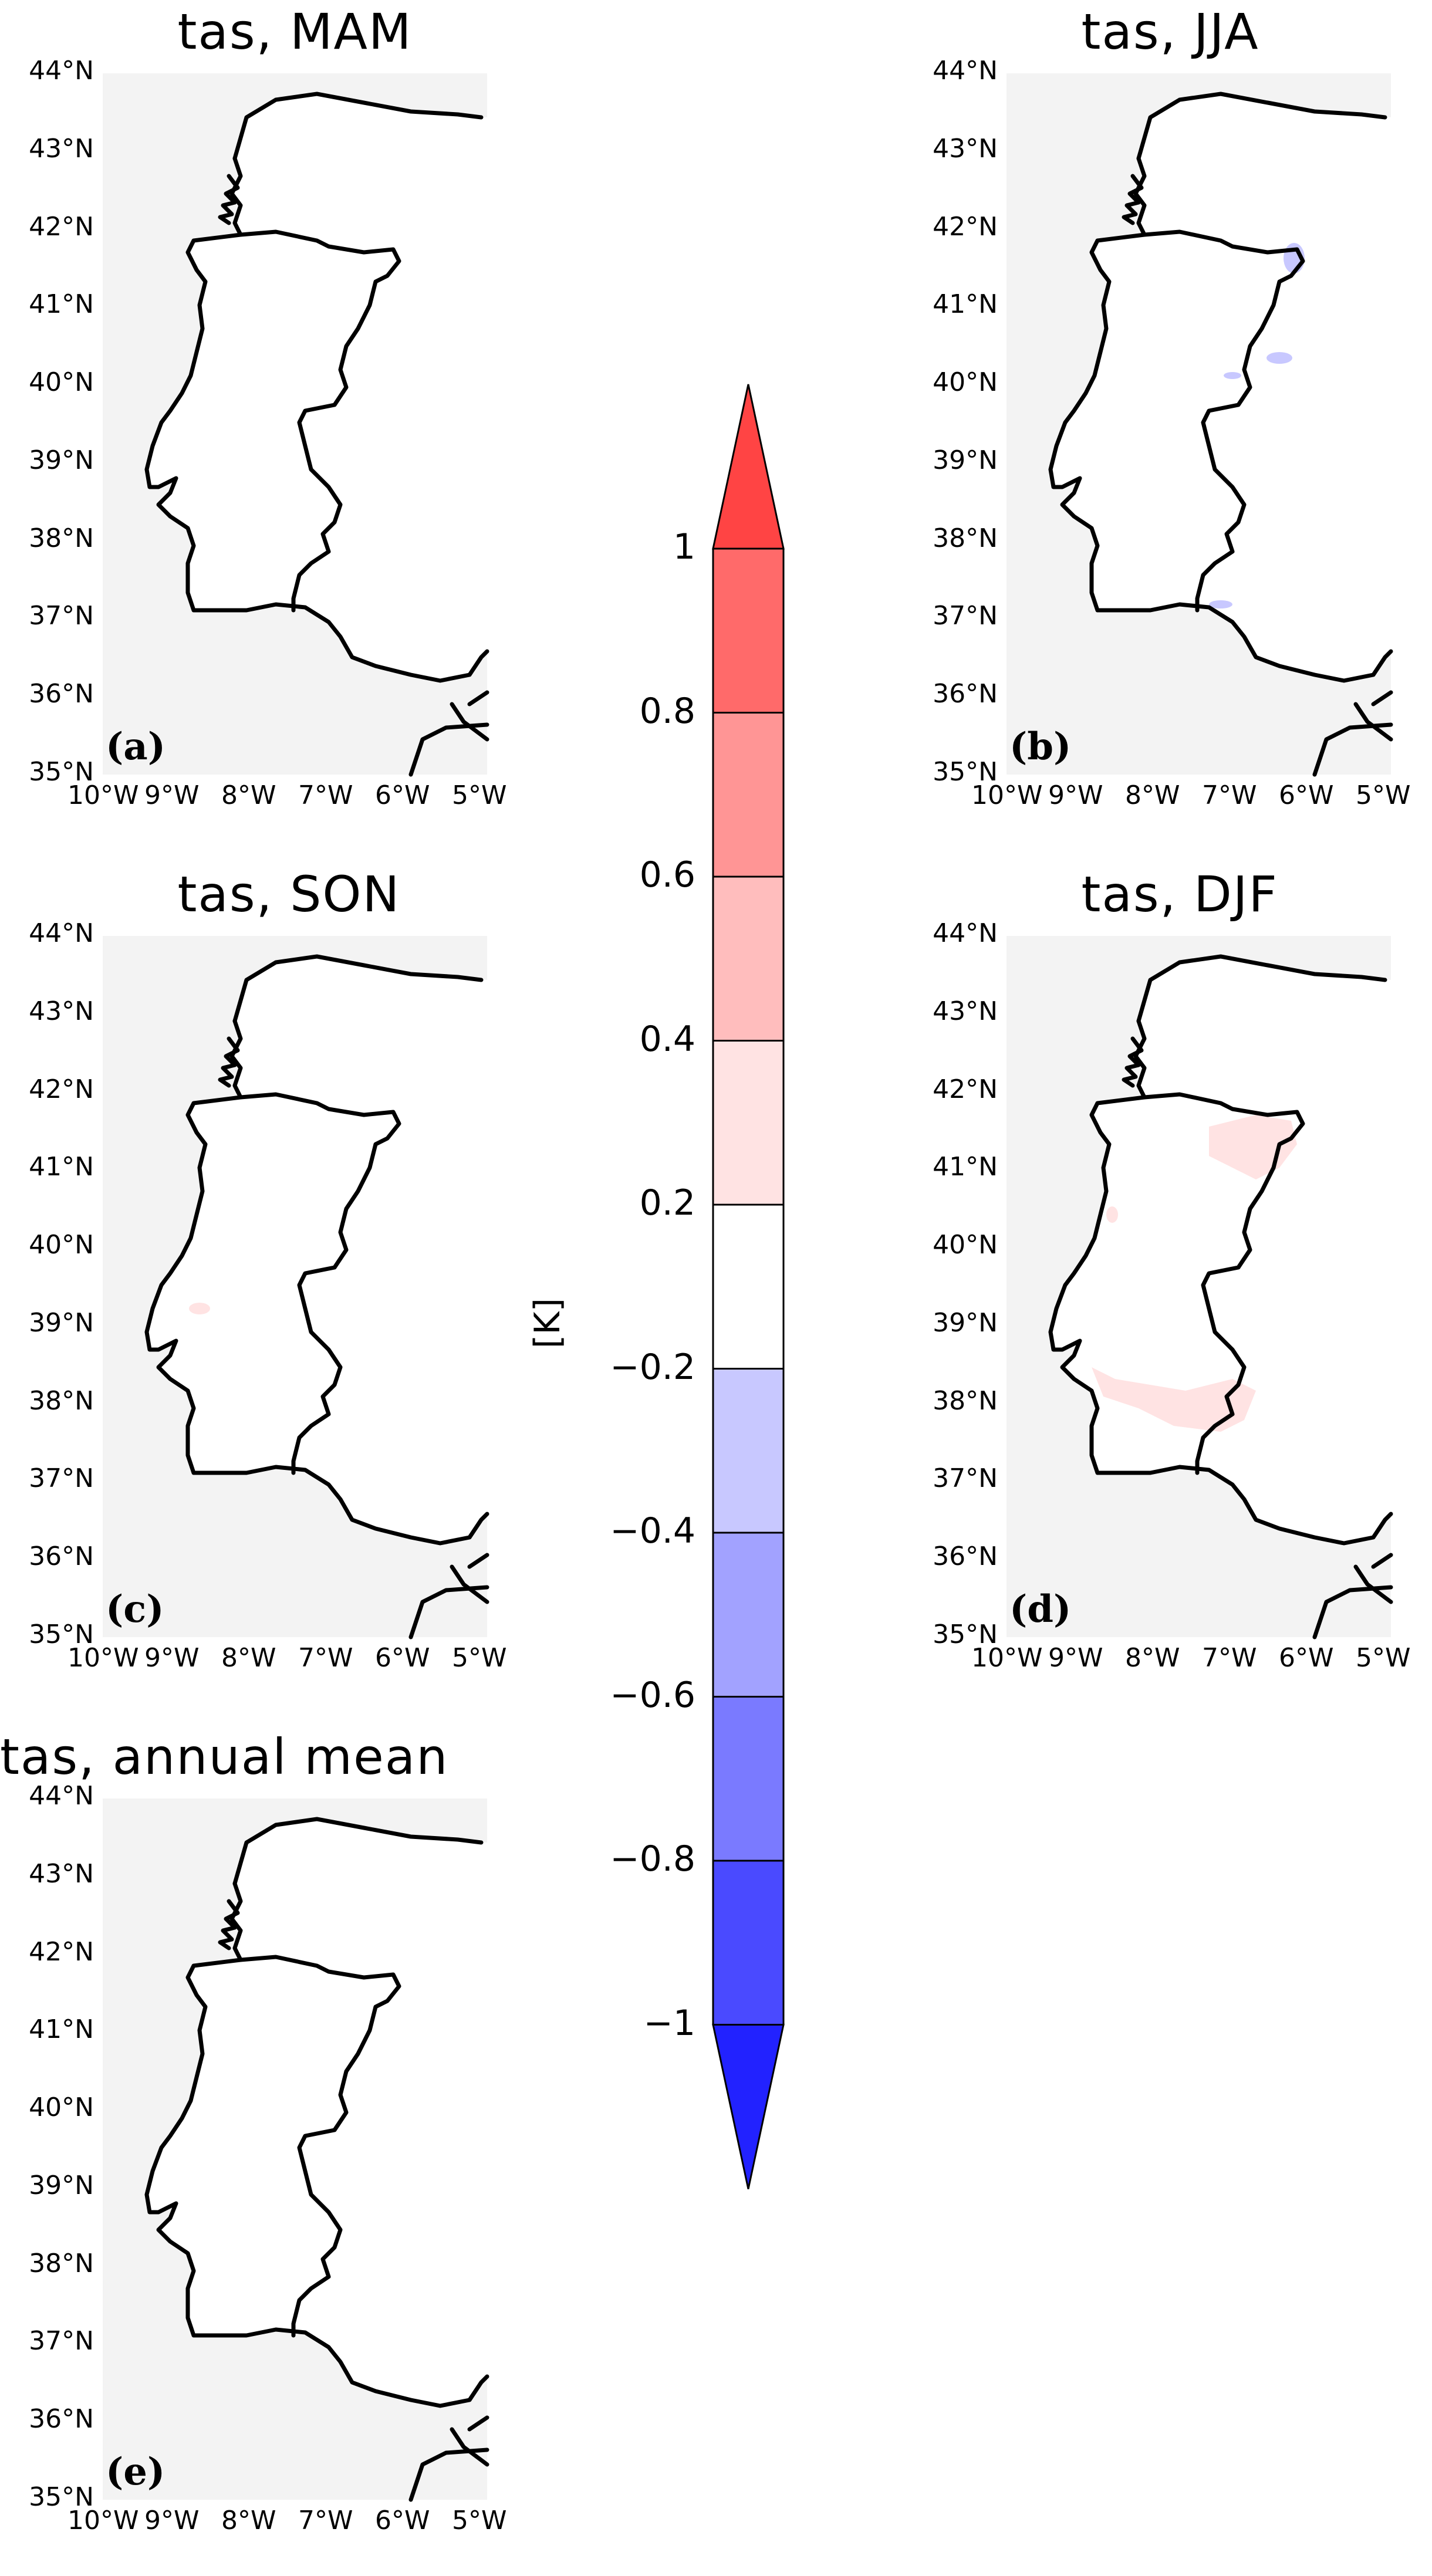  I want to click on colorbar-tick-label: −0.2, so click(653, 1367).